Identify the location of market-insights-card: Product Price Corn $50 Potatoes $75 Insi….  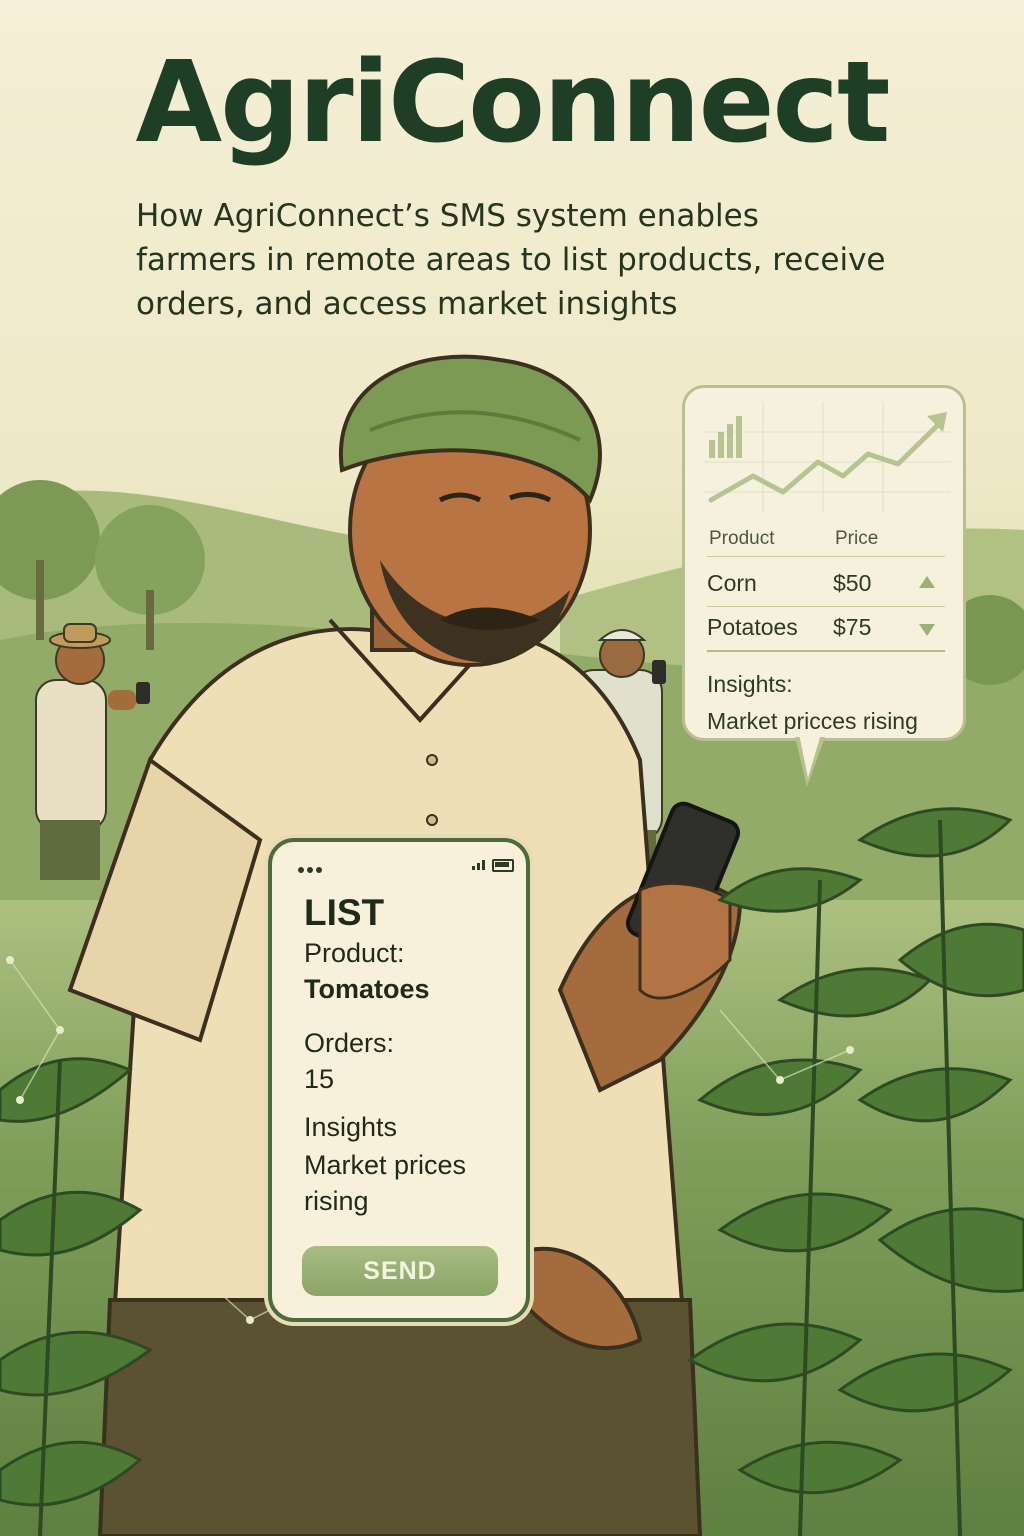
(824, 586).